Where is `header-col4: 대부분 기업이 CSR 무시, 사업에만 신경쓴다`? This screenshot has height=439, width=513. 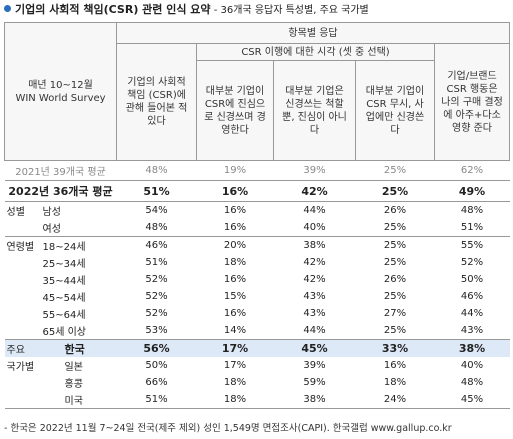 header-col4: 대부분 기업이 CSR 무시, 사업에만 신경쓴다 is located at coordinates (395, 110).